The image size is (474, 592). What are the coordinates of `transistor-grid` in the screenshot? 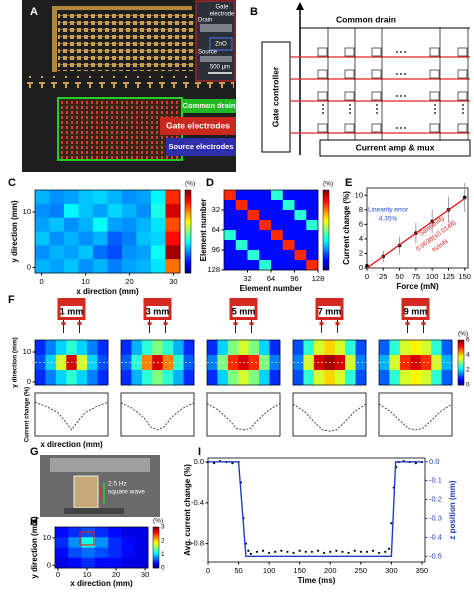 It's located at (380, 84).